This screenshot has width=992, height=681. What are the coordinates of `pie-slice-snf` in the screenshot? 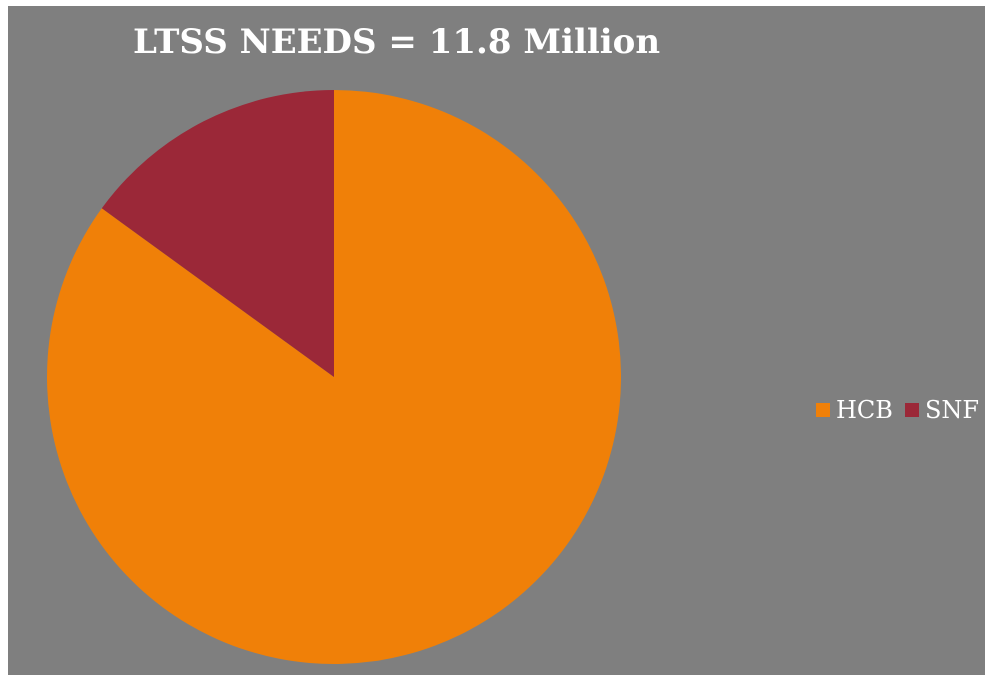 It's located at (217, 233).